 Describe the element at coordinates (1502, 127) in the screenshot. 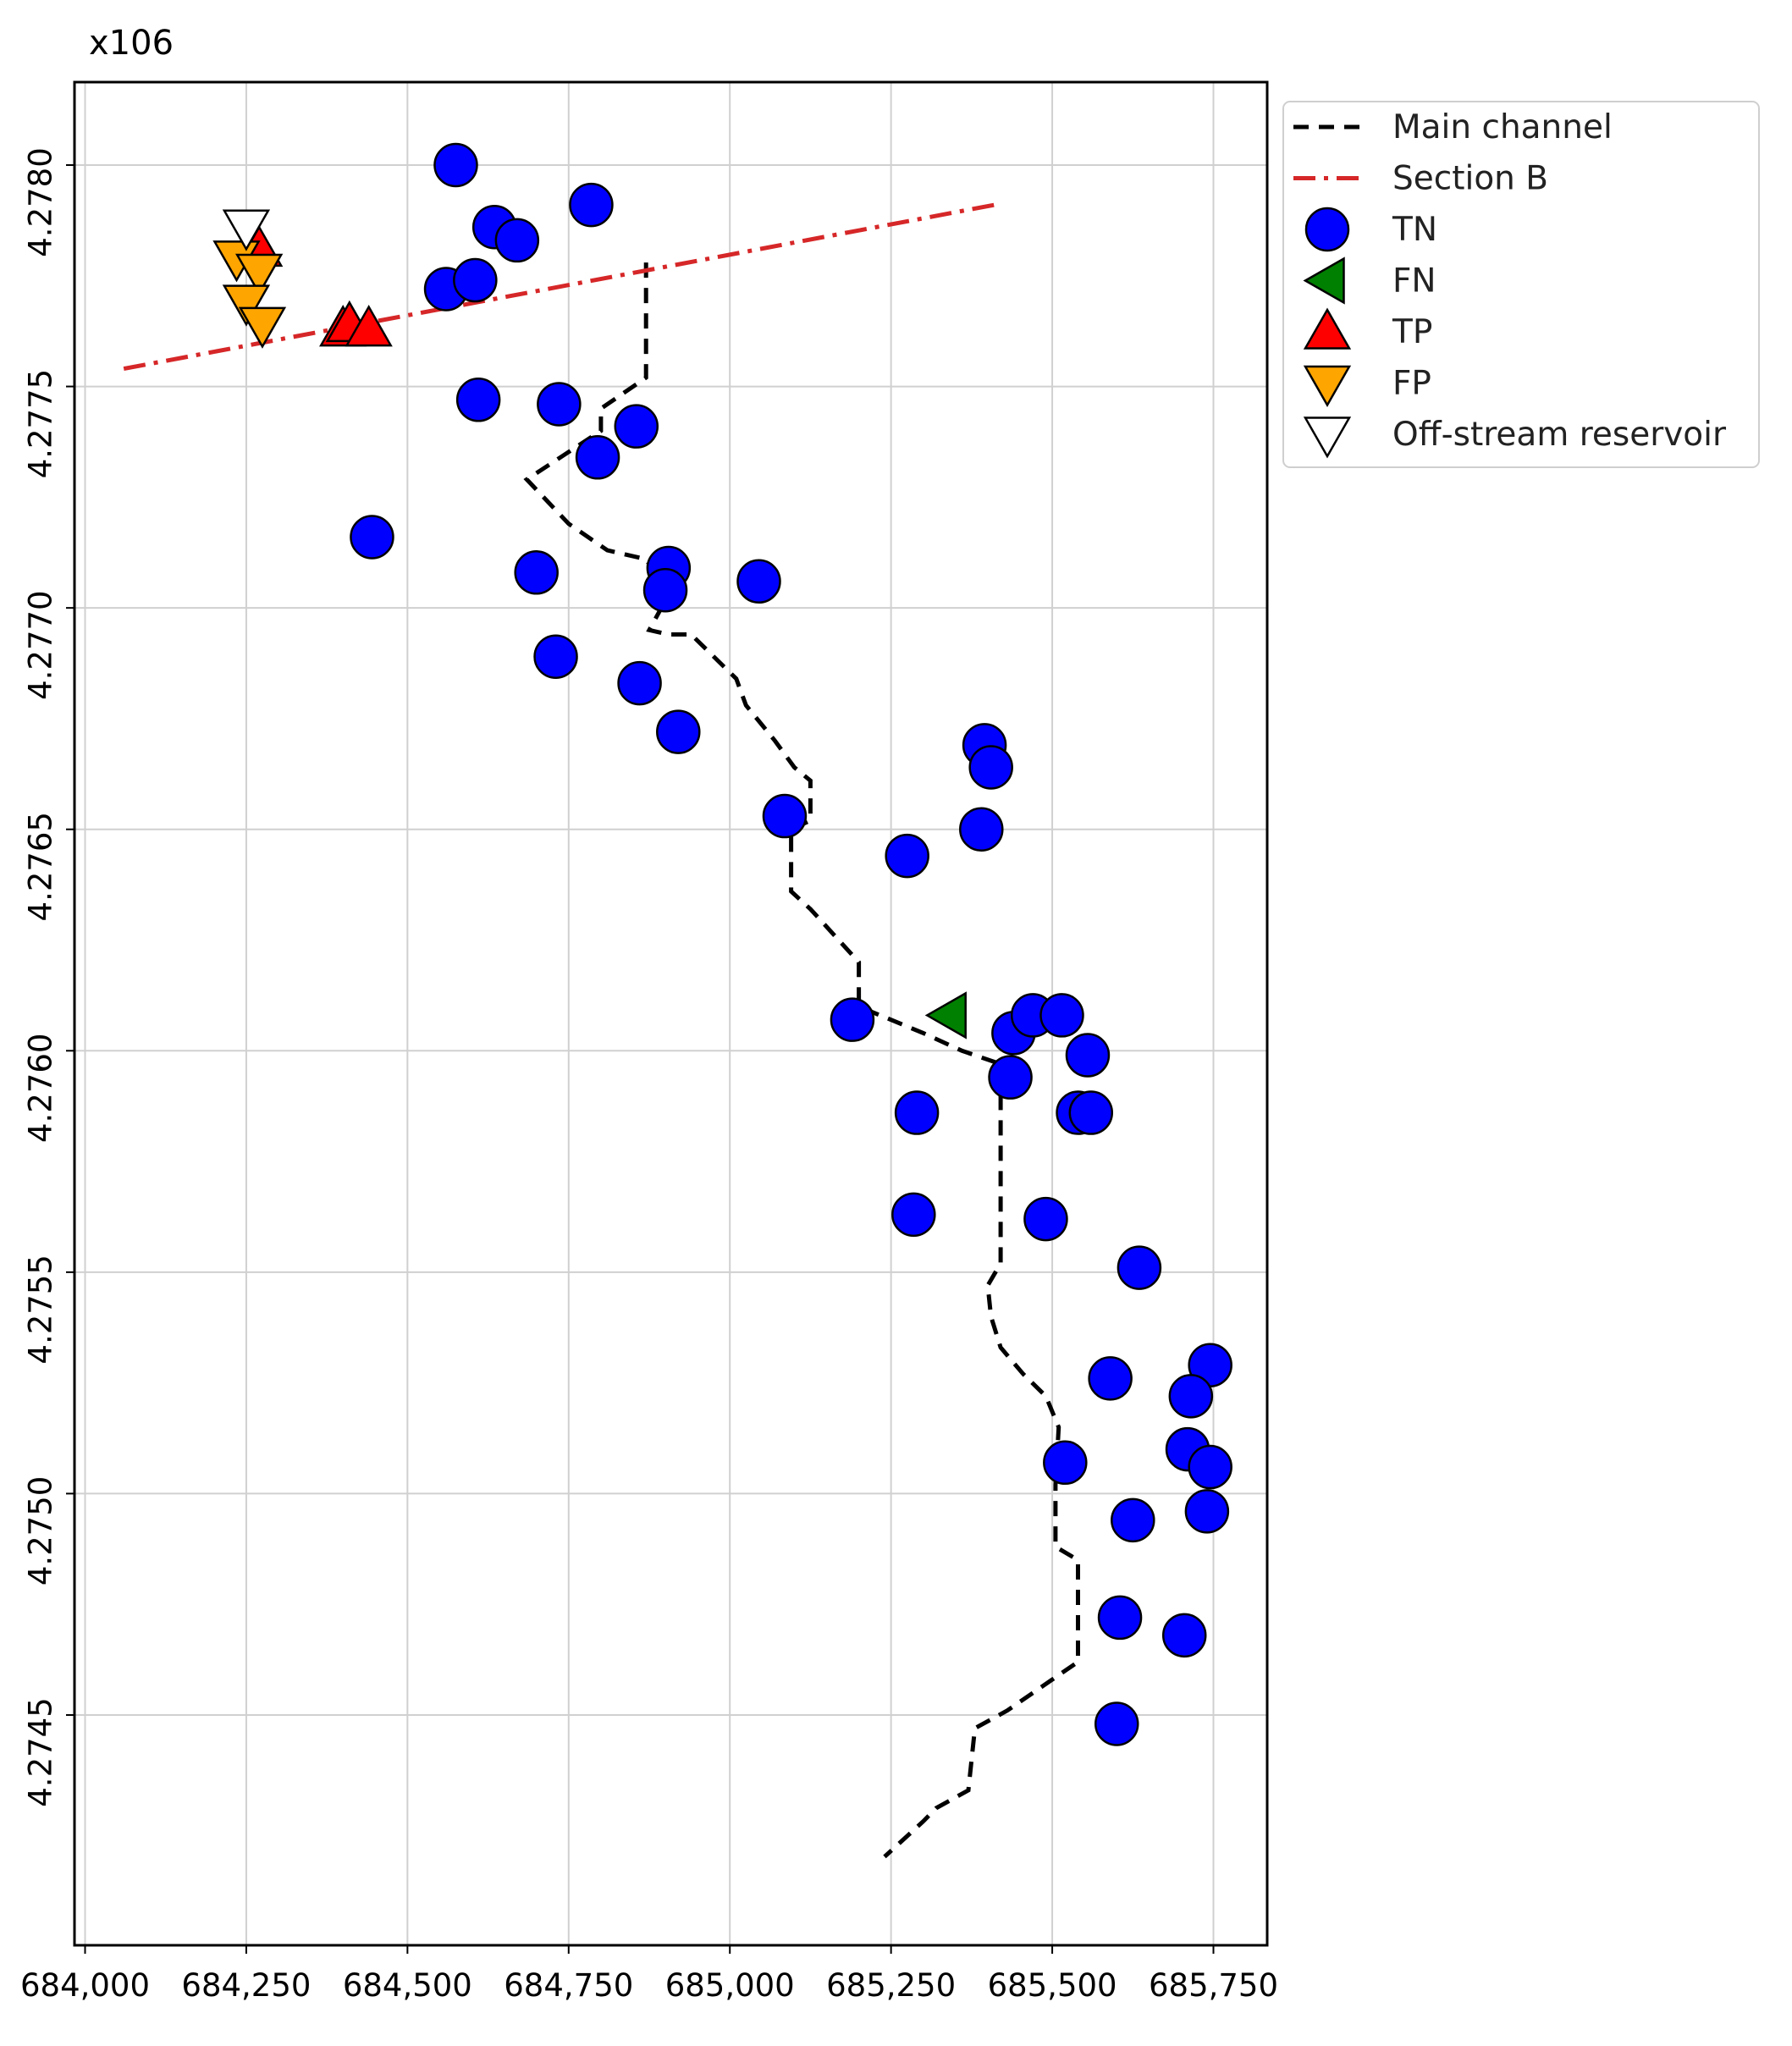

I see `legend-label-main_channel: Main channel` at that location.